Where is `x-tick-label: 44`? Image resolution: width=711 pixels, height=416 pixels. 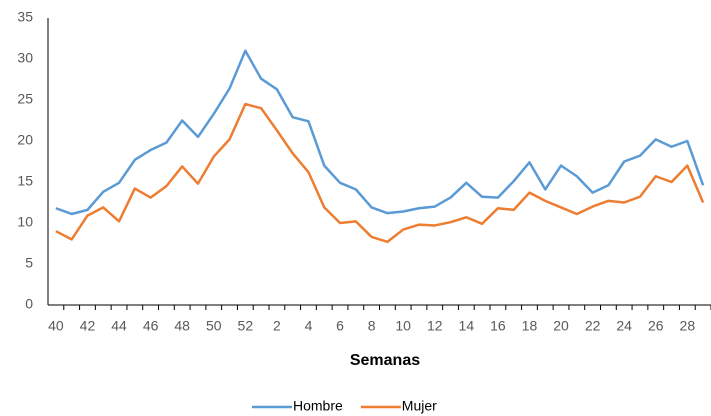
x-tick-label: 44 is located at coordinates (119, 326).